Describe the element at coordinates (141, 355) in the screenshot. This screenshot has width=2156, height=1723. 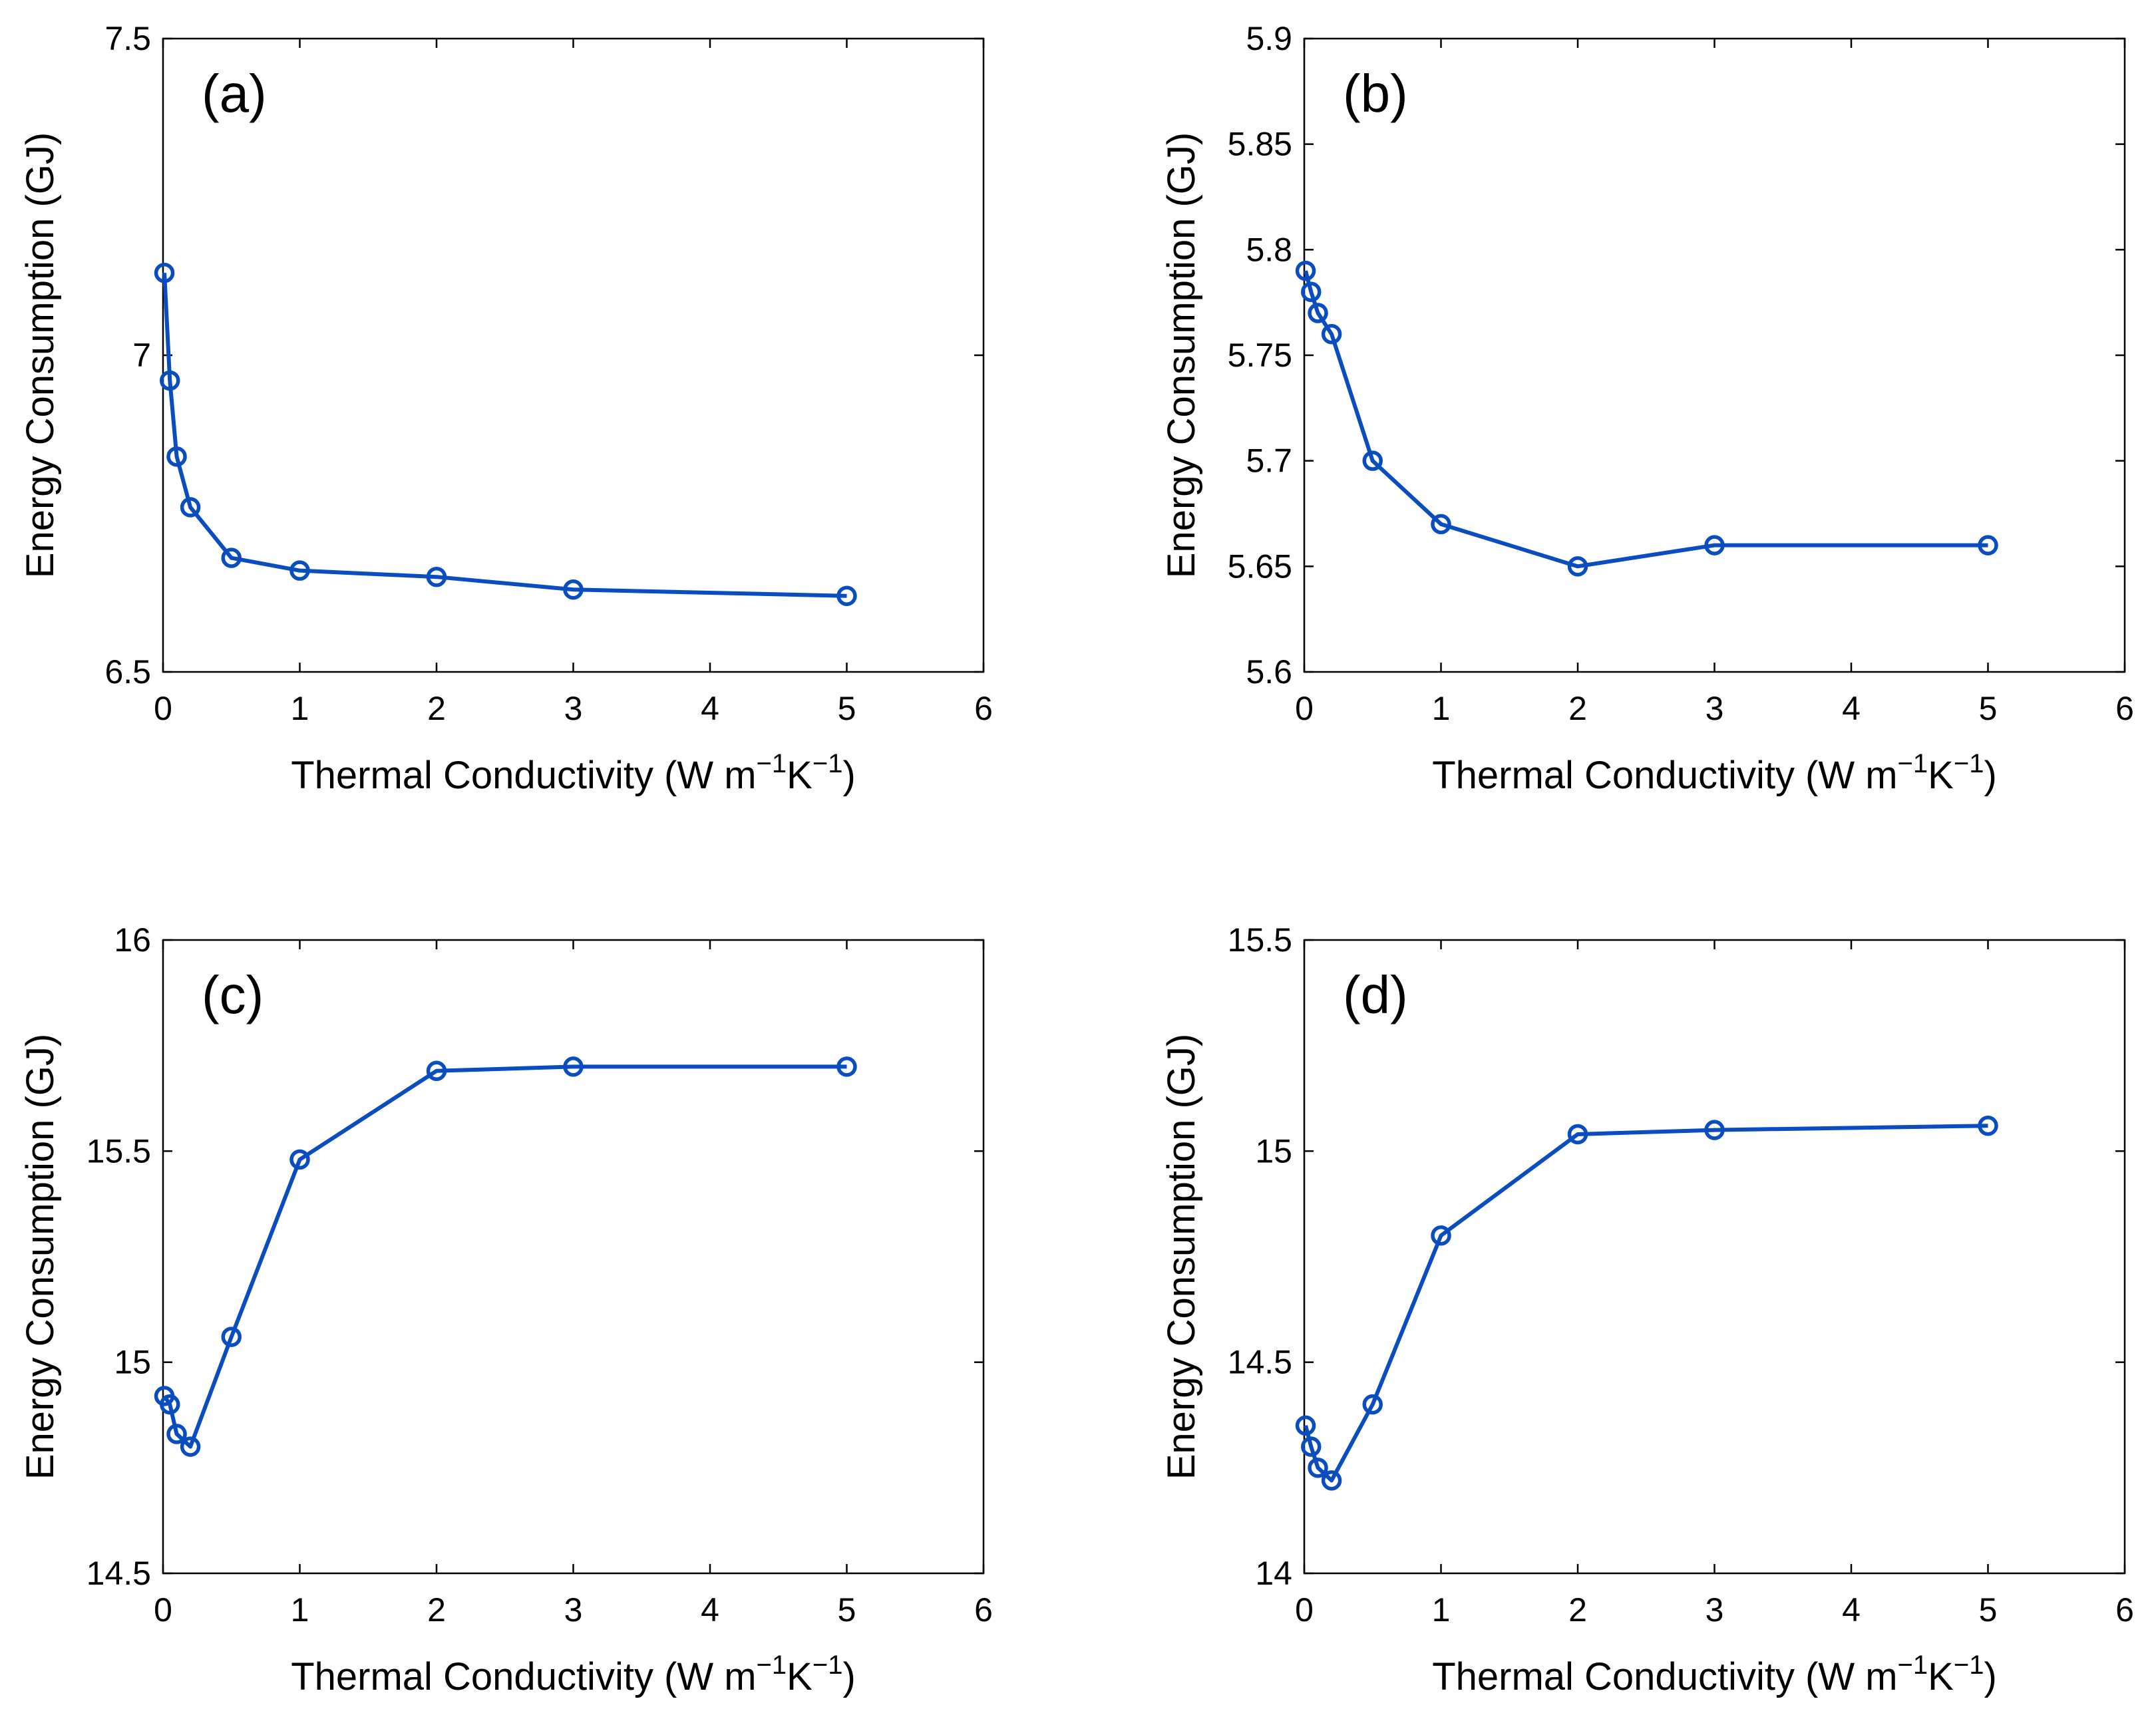
I see `y-tick-label: 7` at that location.